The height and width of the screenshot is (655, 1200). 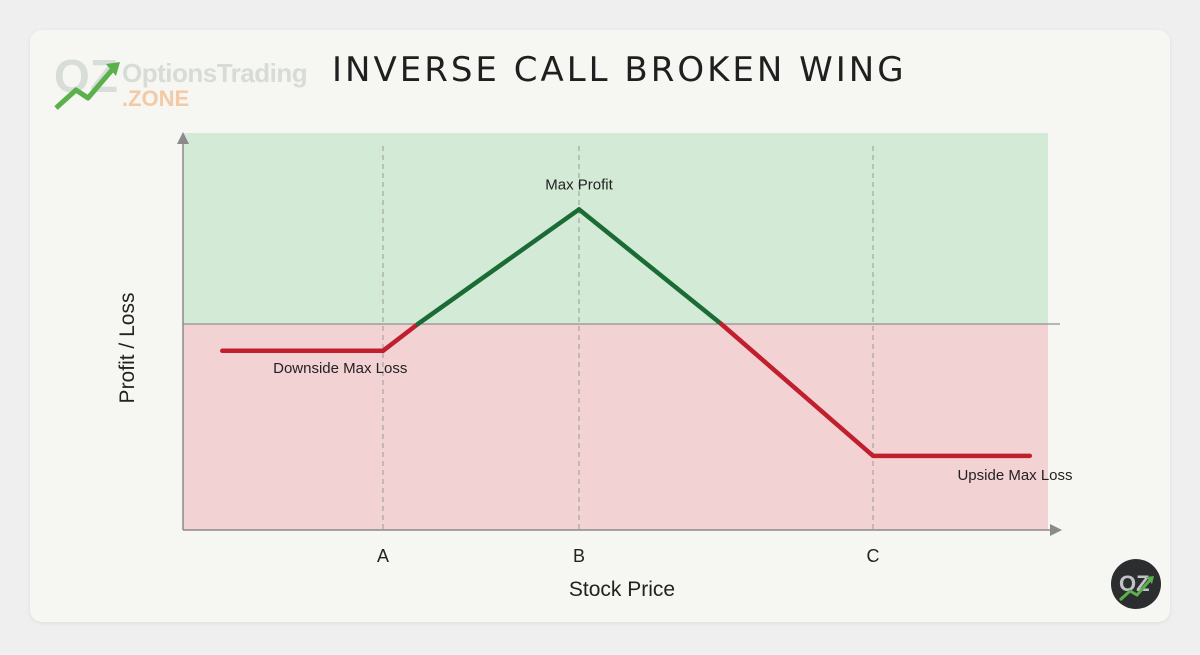 What do you see at coordinates (215, 73) in the screenshot?
I see `logo-wordmark: OptionsTrading` at bounding box center [215, 73].